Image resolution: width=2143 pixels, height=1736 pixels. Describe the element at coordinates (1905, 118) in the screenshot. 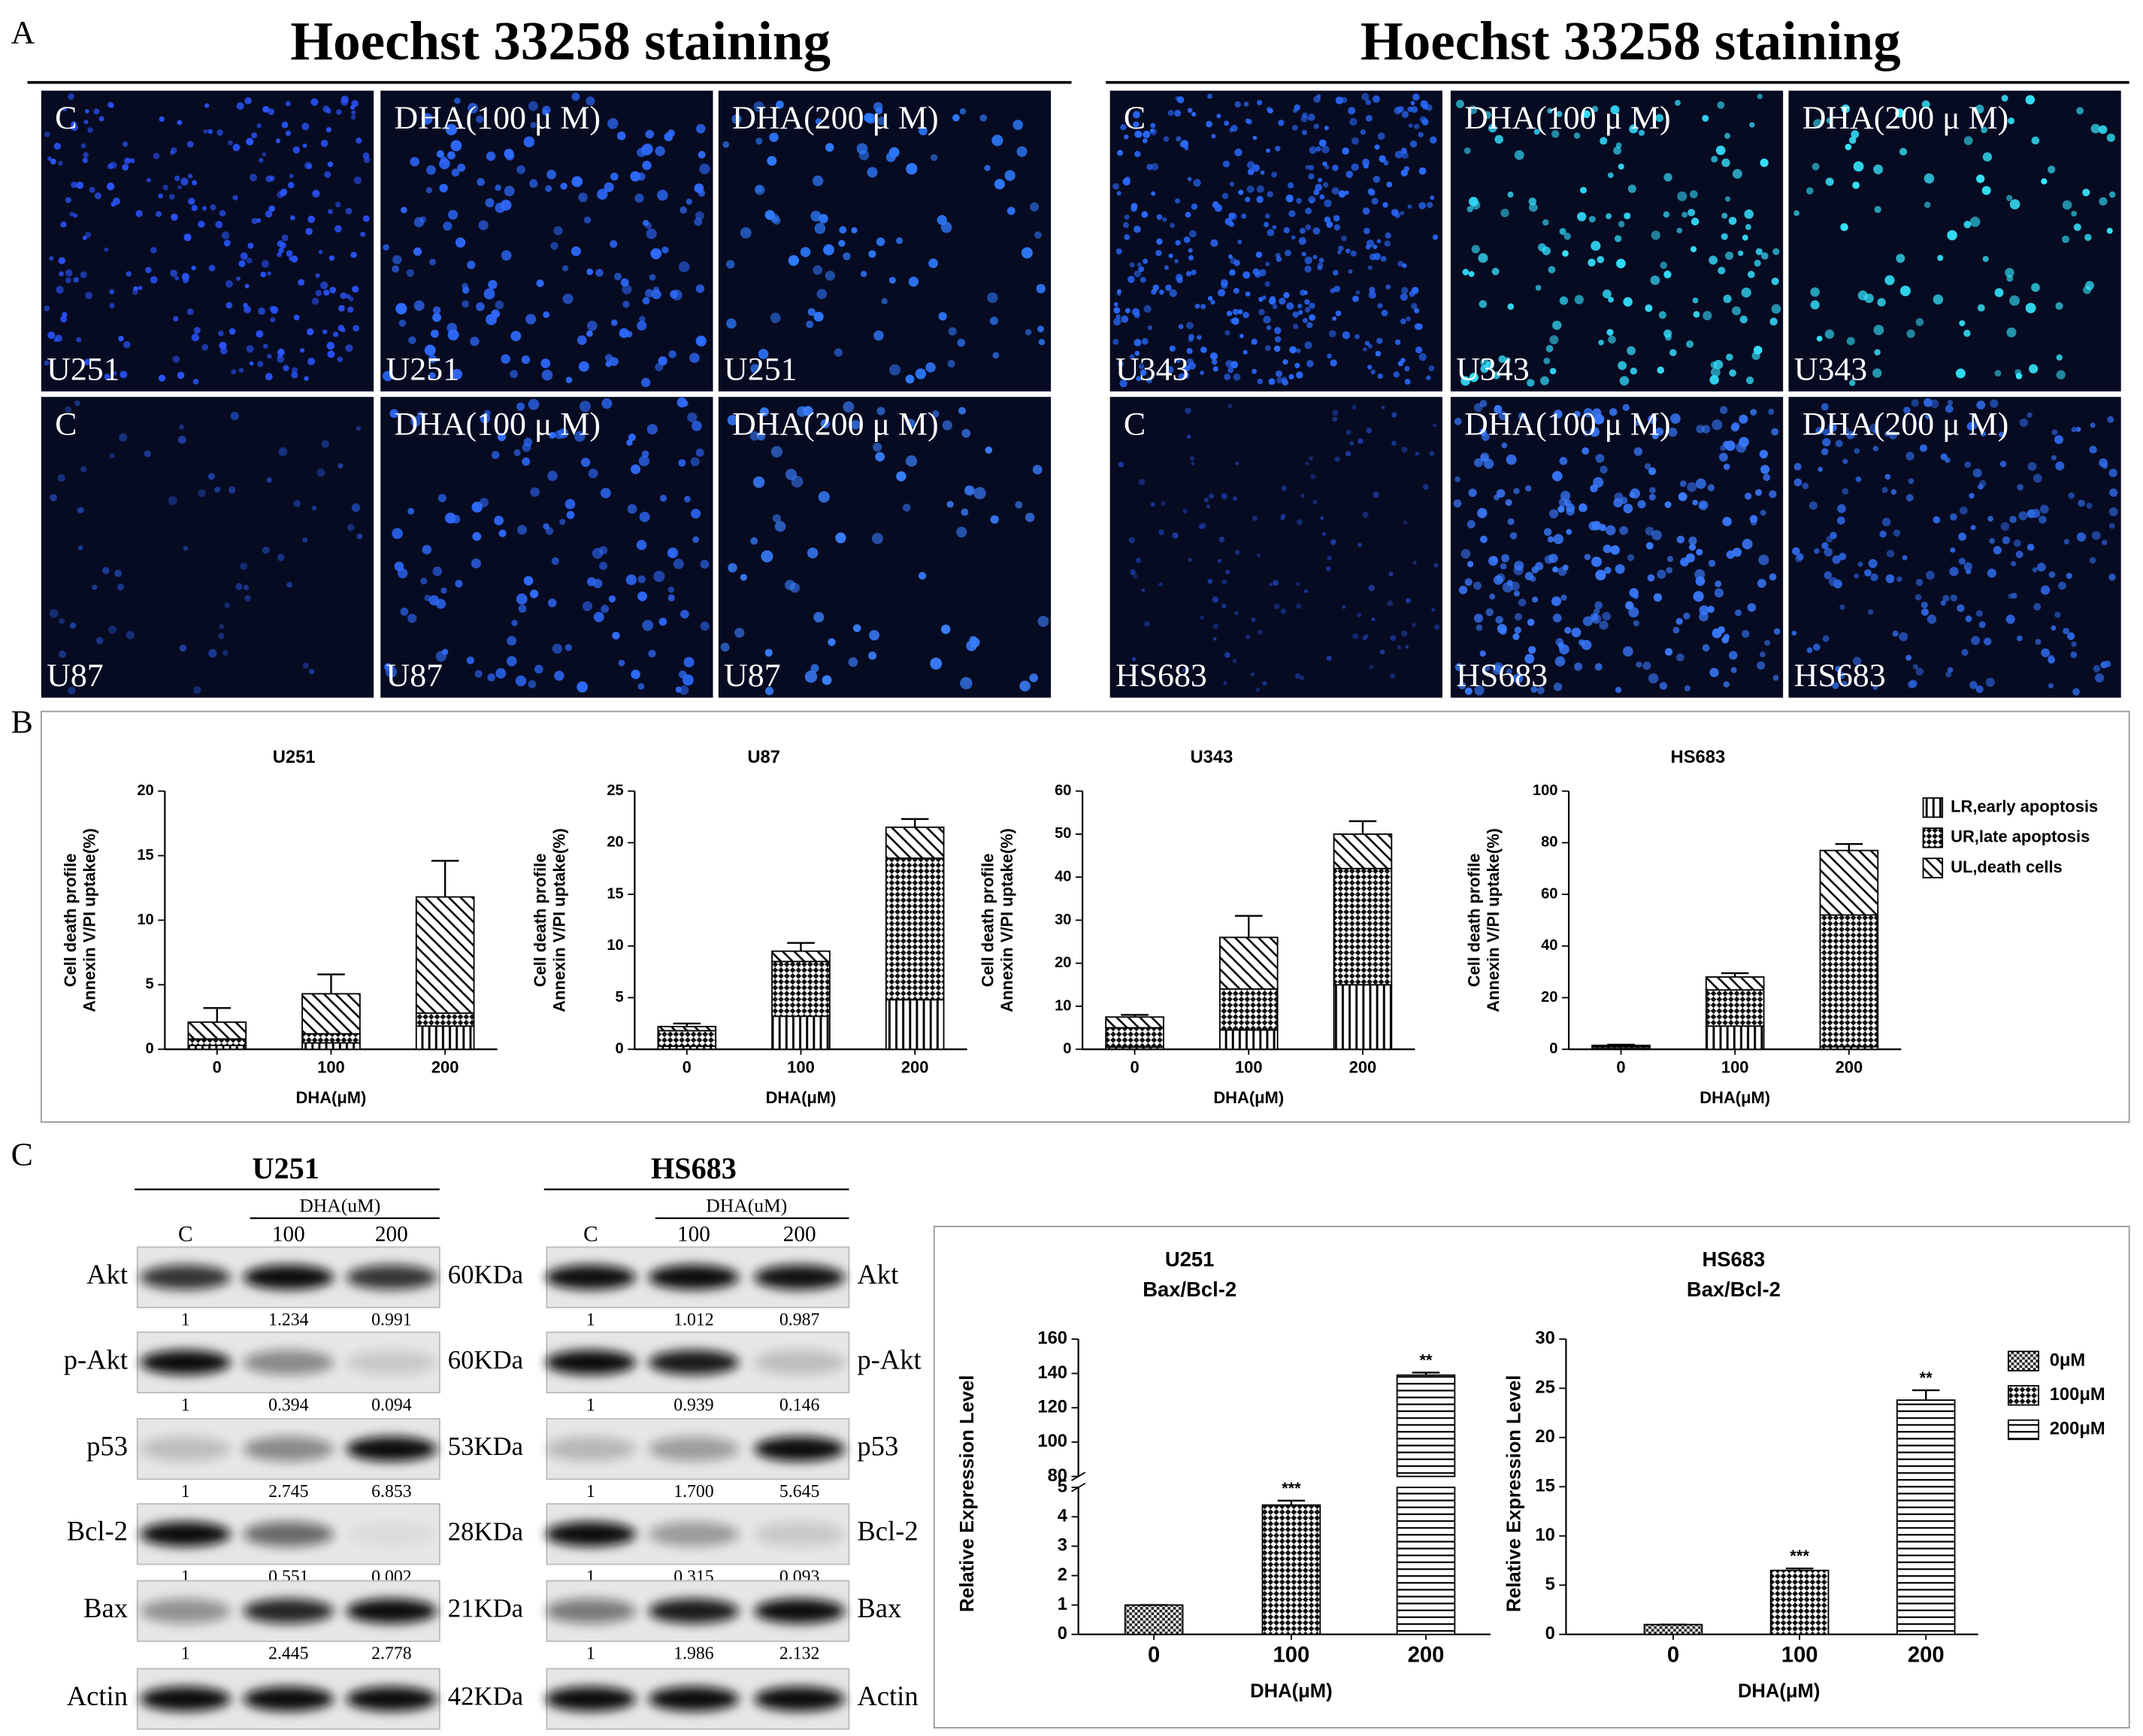

I see `condition-label: DHA(200 μ M)` at that location.